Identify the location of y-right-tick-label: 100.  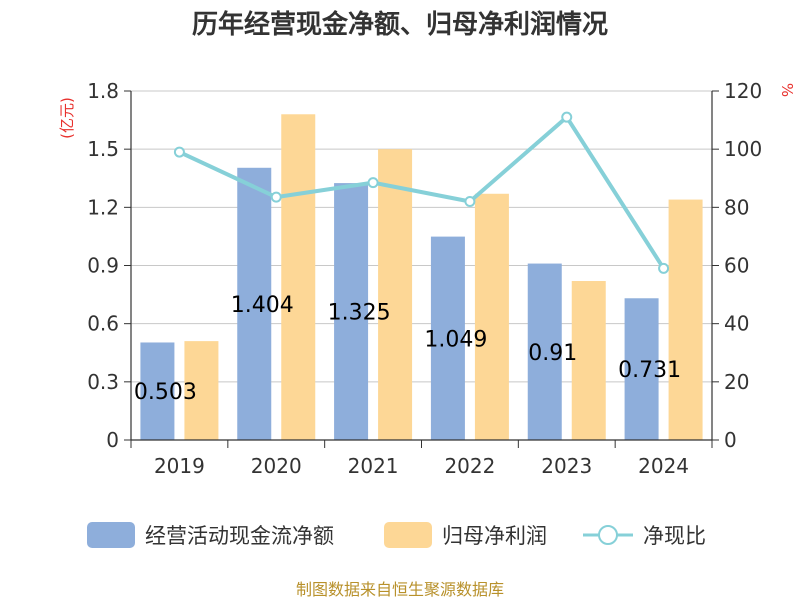
(743, 149).